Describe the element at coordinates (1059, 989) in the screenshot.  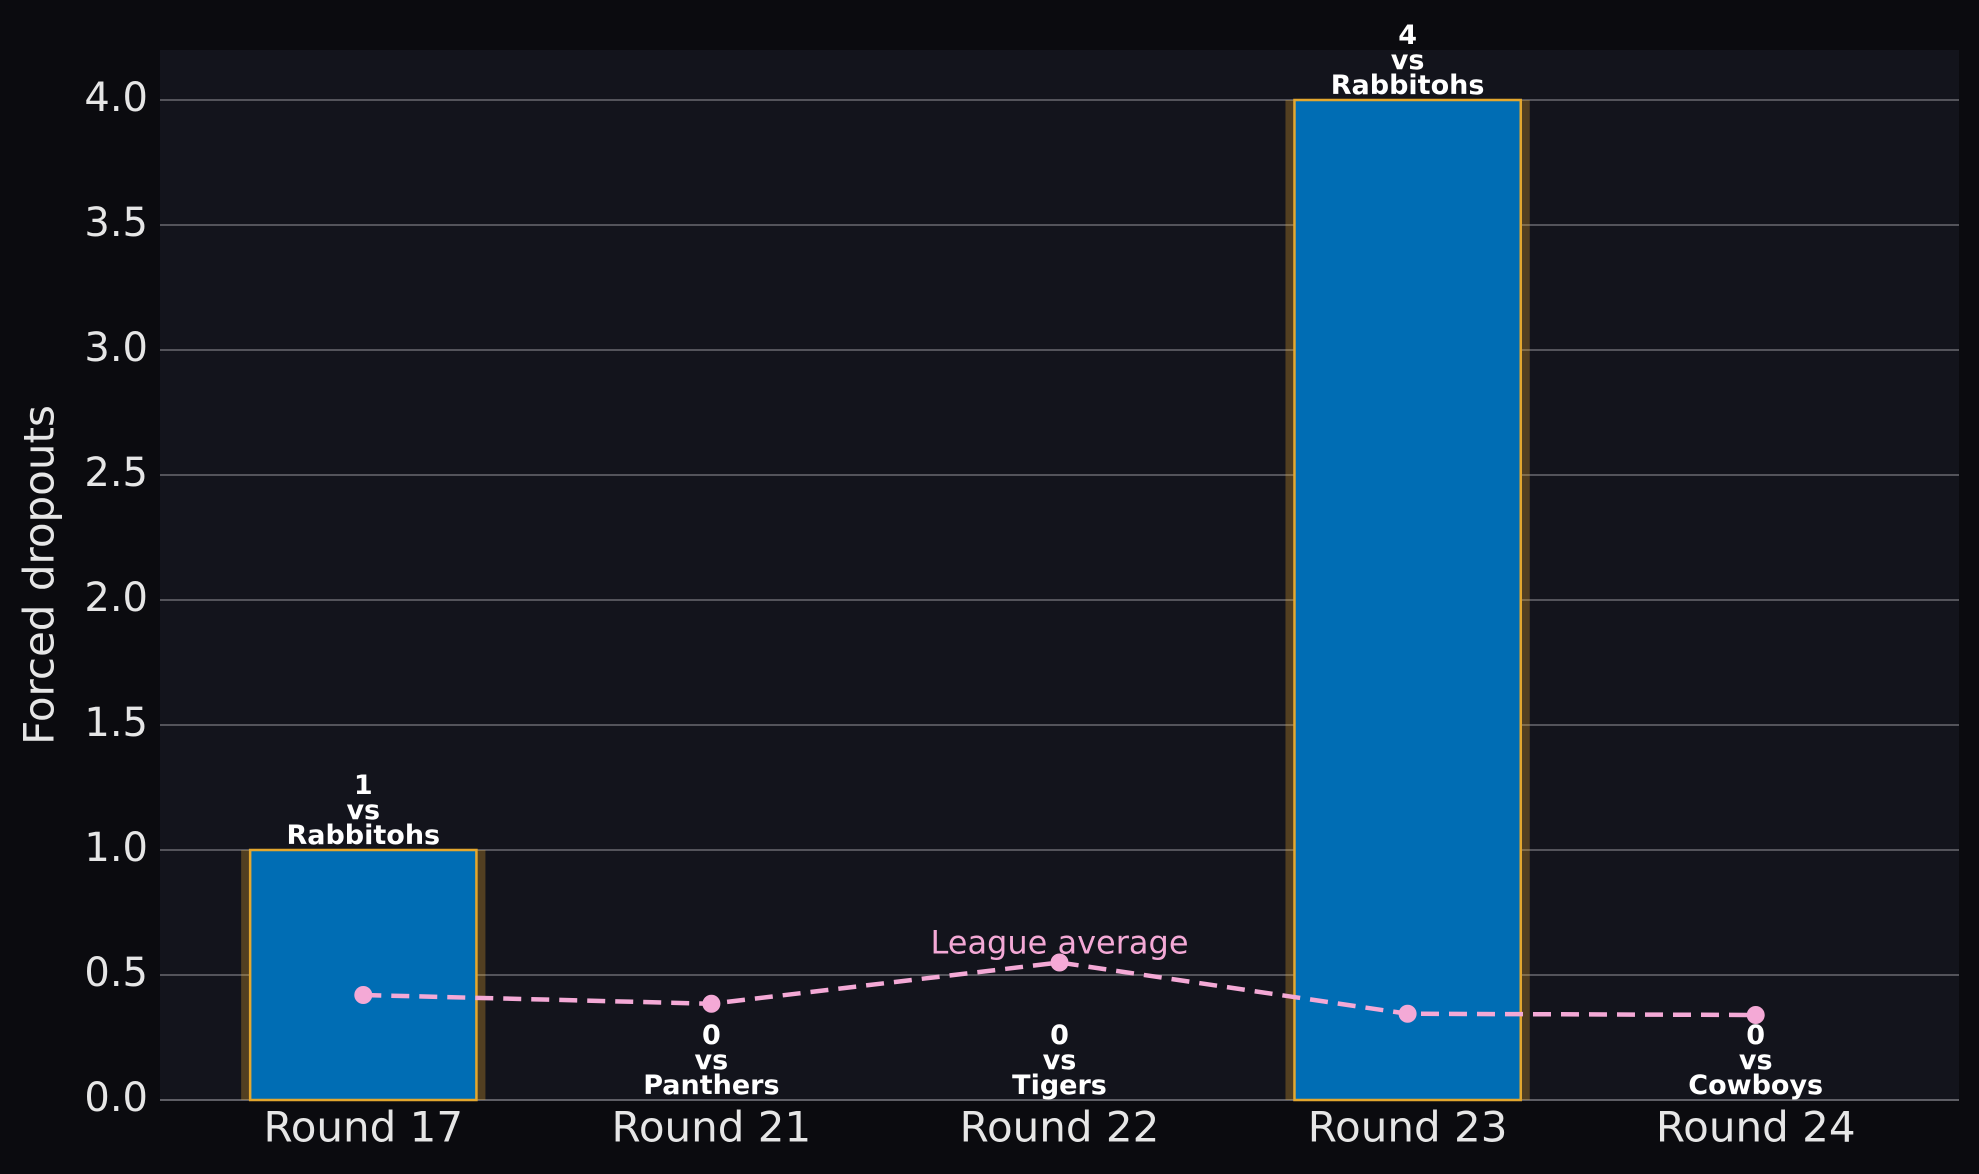
I see `average-line` at that location.